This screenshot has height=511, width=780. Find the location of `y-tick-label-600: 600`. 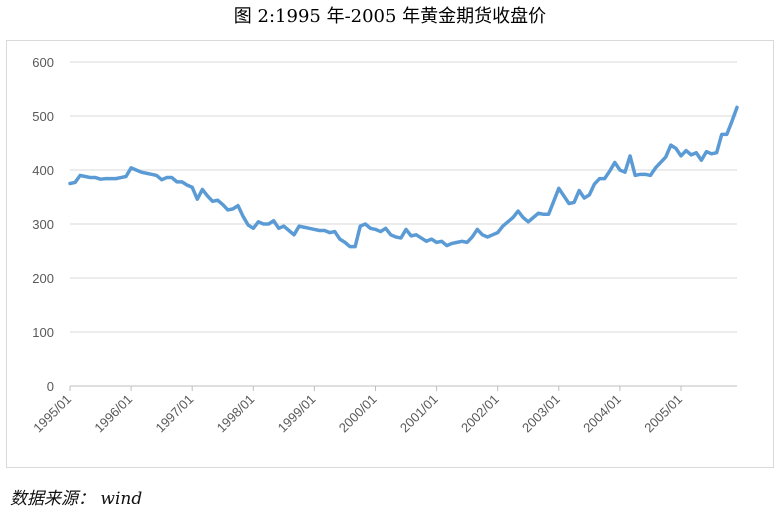

y-tick-label-600: 600 is located at coordinates (43, 62).